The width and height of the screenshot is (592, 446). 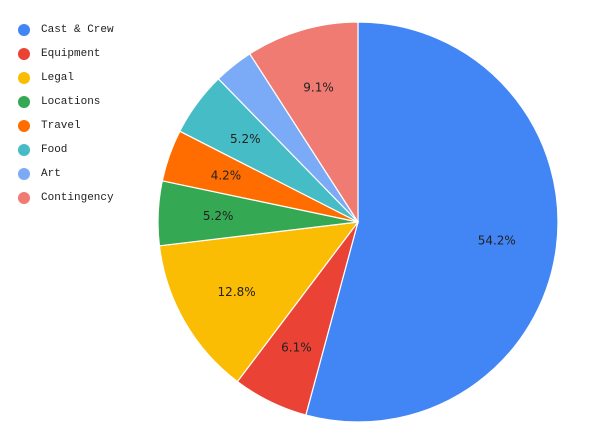 I want to click on slice-data-label: 6.1%, so click(x=296, y=348).